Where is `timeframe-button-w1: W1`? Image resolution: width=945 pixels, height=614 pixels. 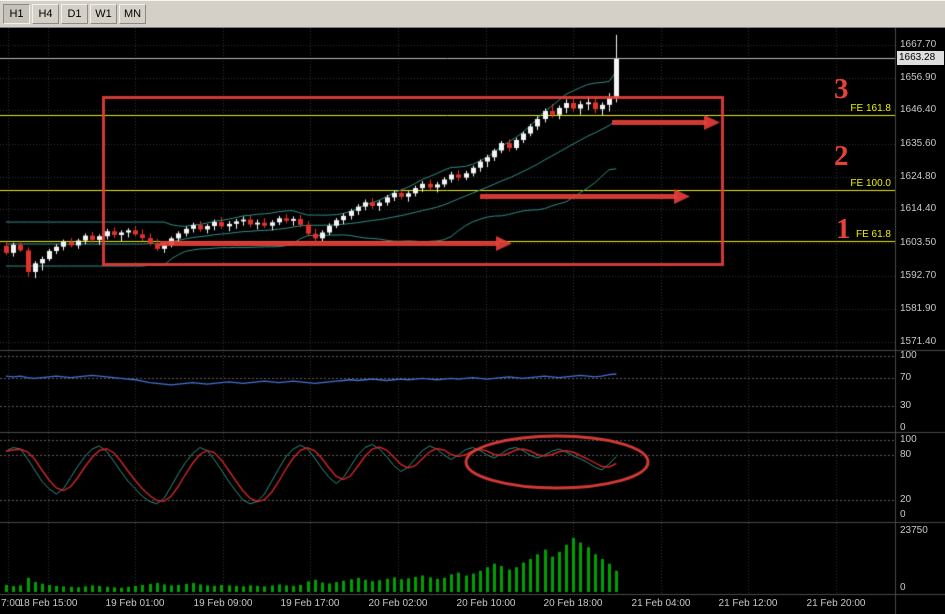
timeframe-button-w1: W1 is located at coordinates (103, 14).